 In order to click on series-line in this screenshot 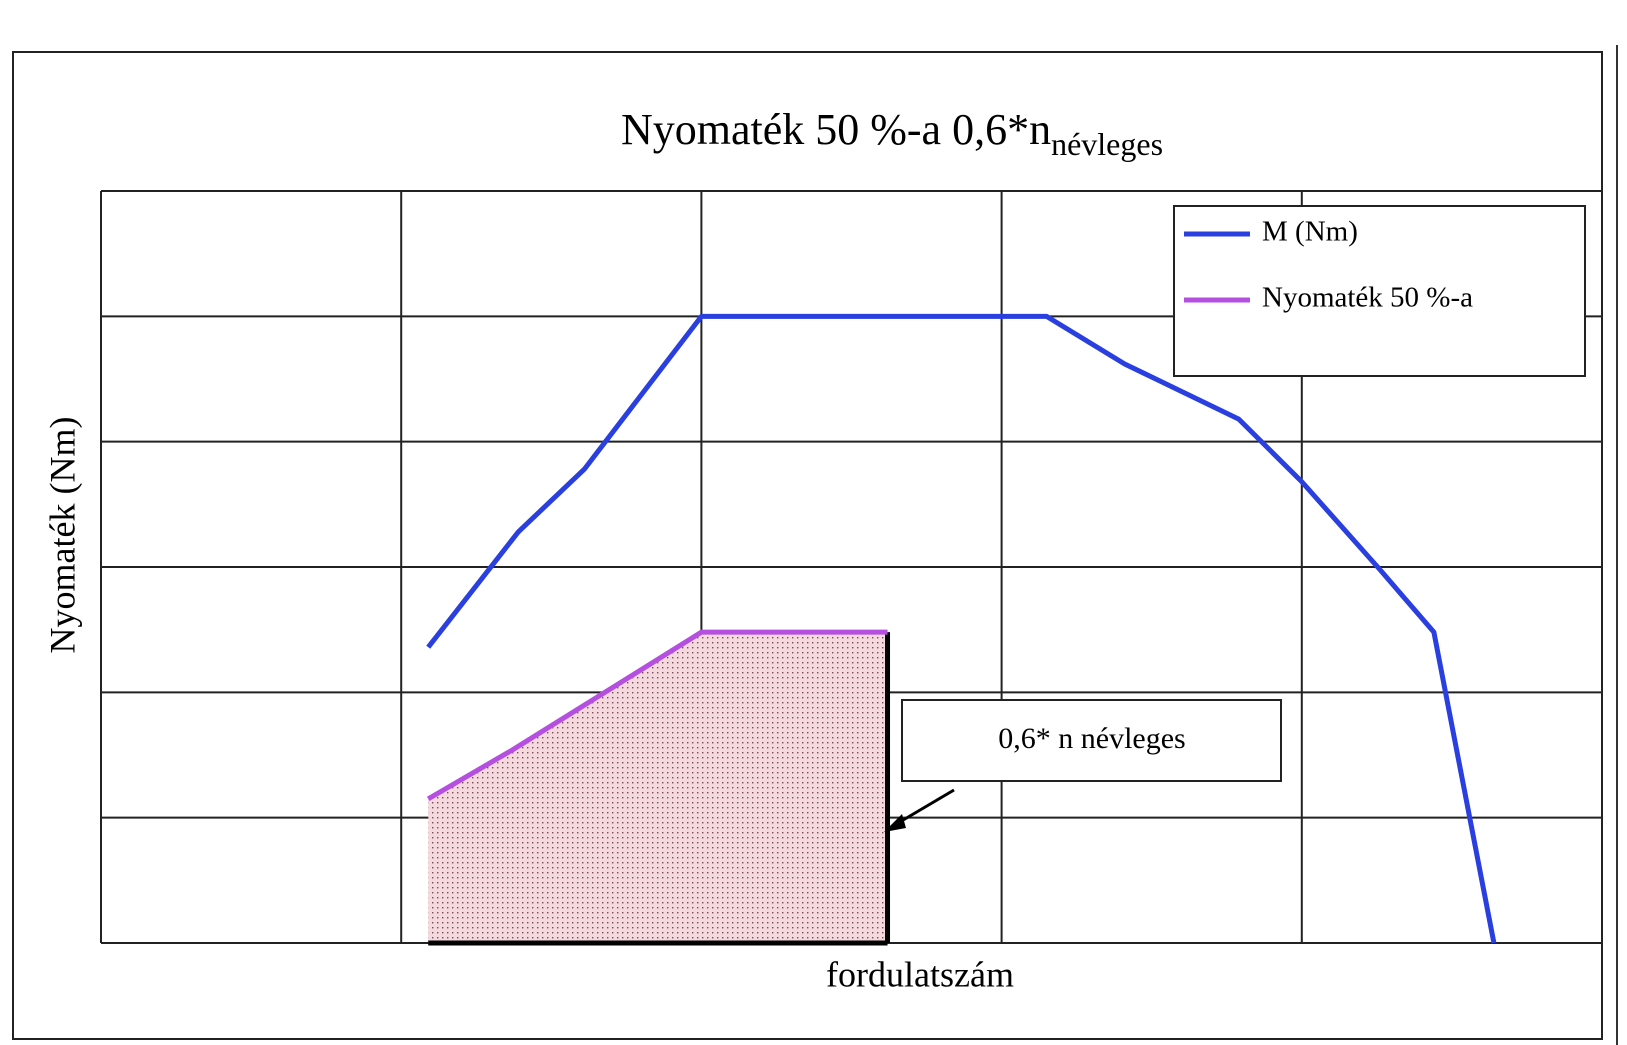, I will do `click(657, 715)`.